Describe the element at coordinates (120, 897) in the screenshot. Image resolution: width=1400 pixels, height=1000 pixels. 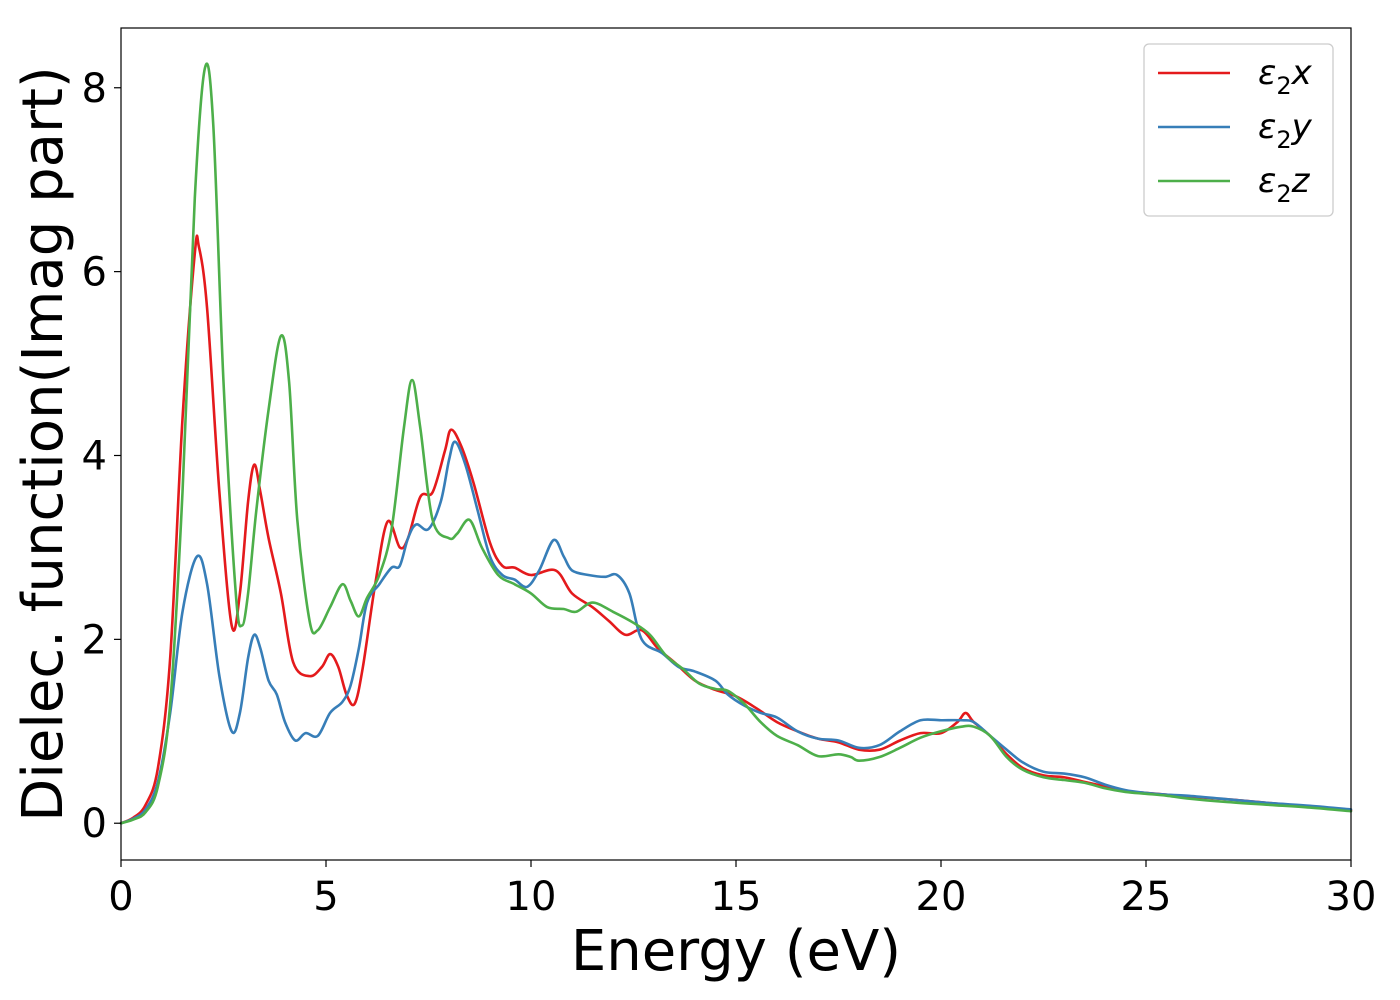
I see `x-tick-label: 0` at that location.